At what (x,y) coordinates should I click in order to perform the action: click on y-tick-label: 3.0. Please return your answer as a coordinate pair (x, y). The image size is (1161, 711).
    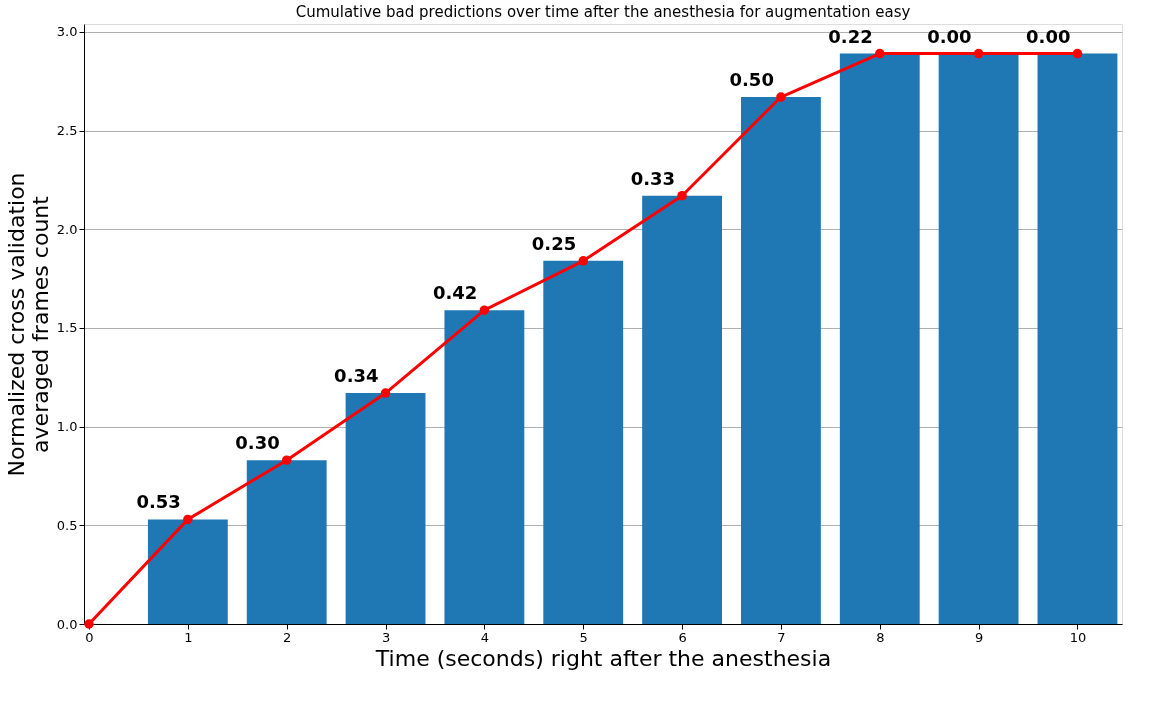
    Looking at the image, I should click on (67, 32).